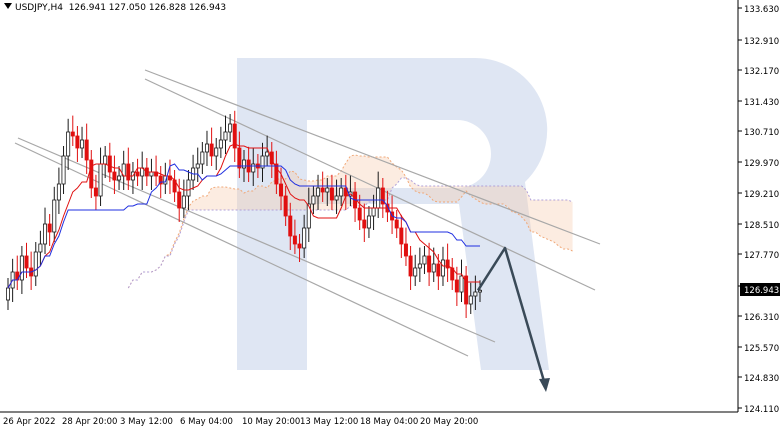 The width and height of the screenshot is (782, 431). I want to click on x-tick-label: 10 May 20:00, so click(271, 422).